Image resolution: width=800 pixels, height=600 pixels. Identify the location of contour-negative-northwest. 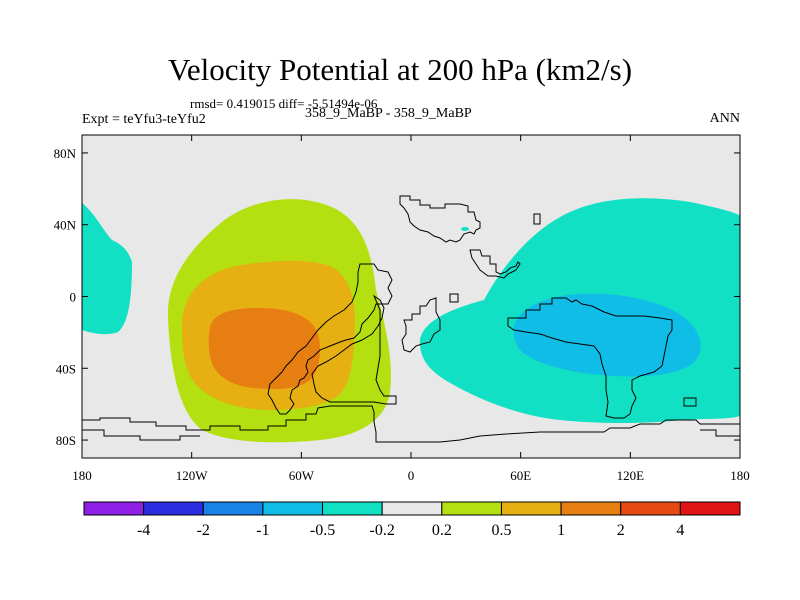
(107, 269).